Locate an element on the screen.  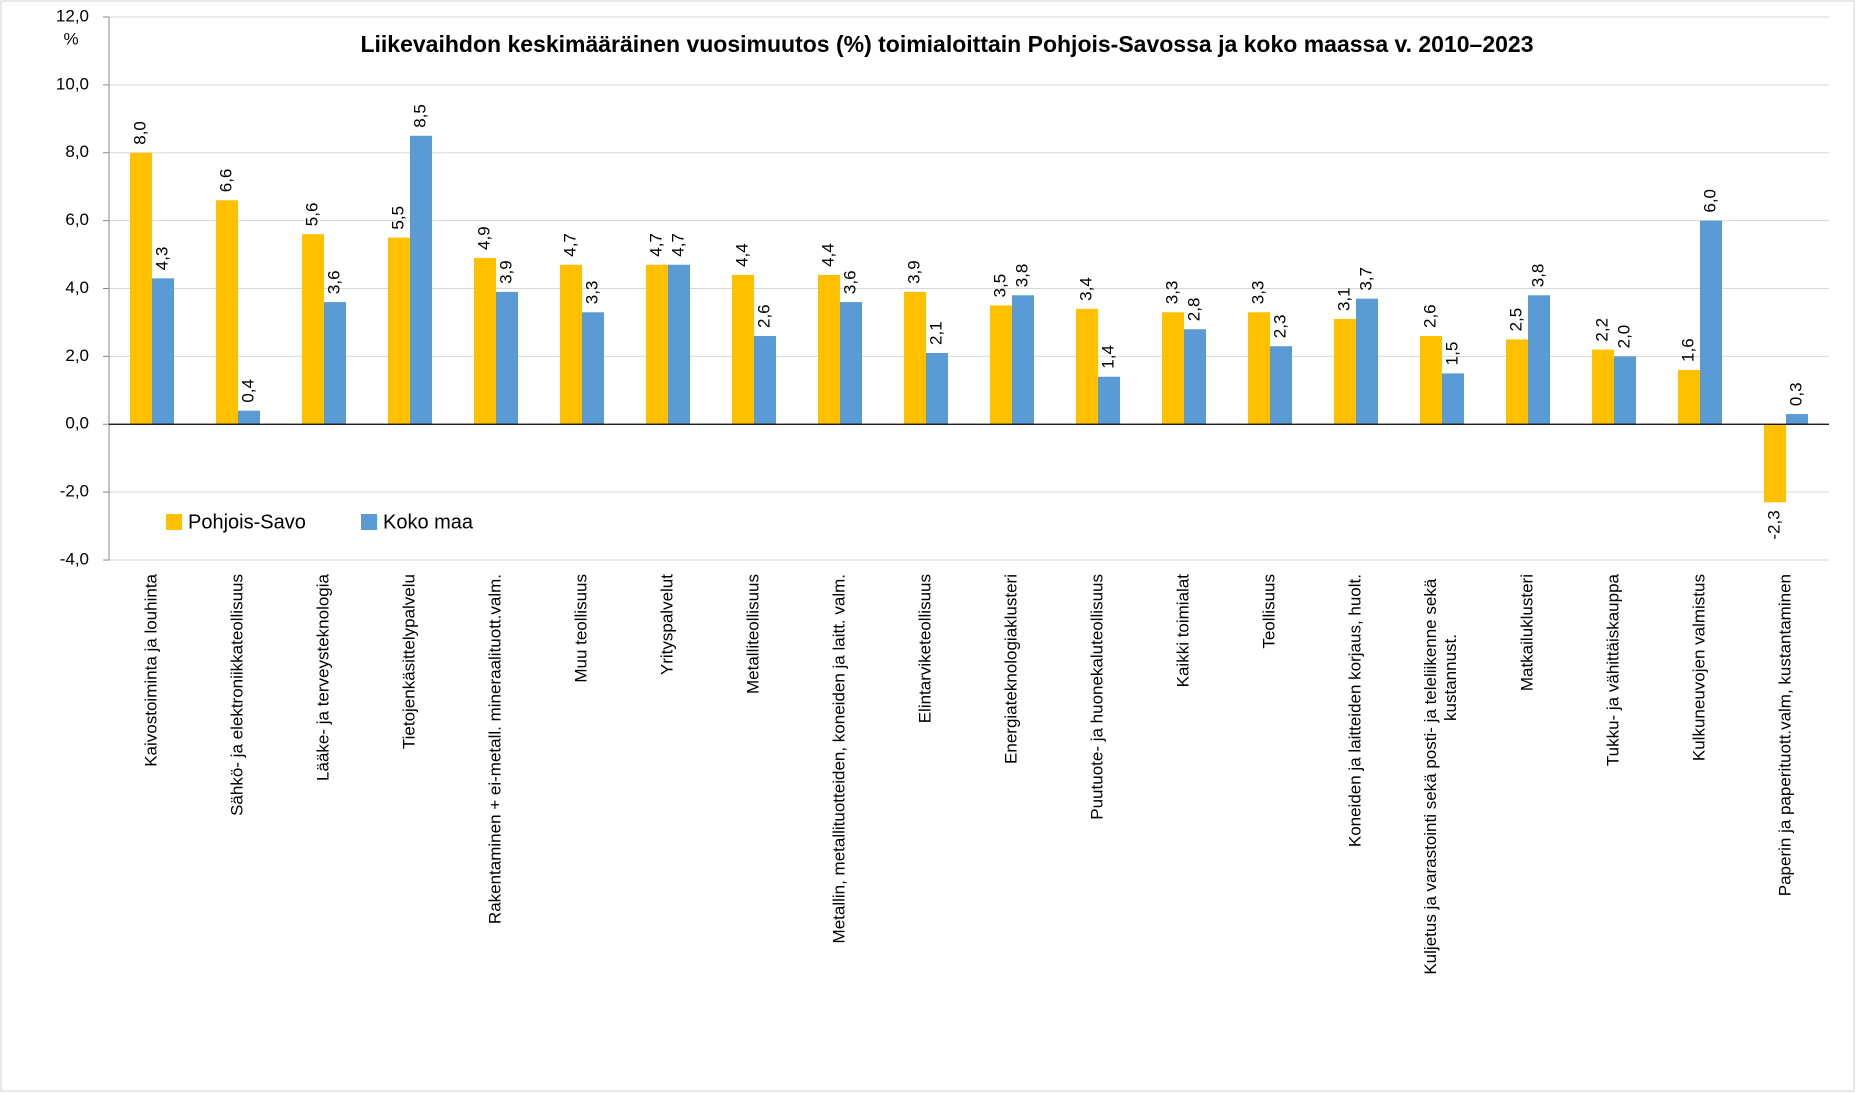
y-tick-label: 8,0 is located at coordinates (77, 151).